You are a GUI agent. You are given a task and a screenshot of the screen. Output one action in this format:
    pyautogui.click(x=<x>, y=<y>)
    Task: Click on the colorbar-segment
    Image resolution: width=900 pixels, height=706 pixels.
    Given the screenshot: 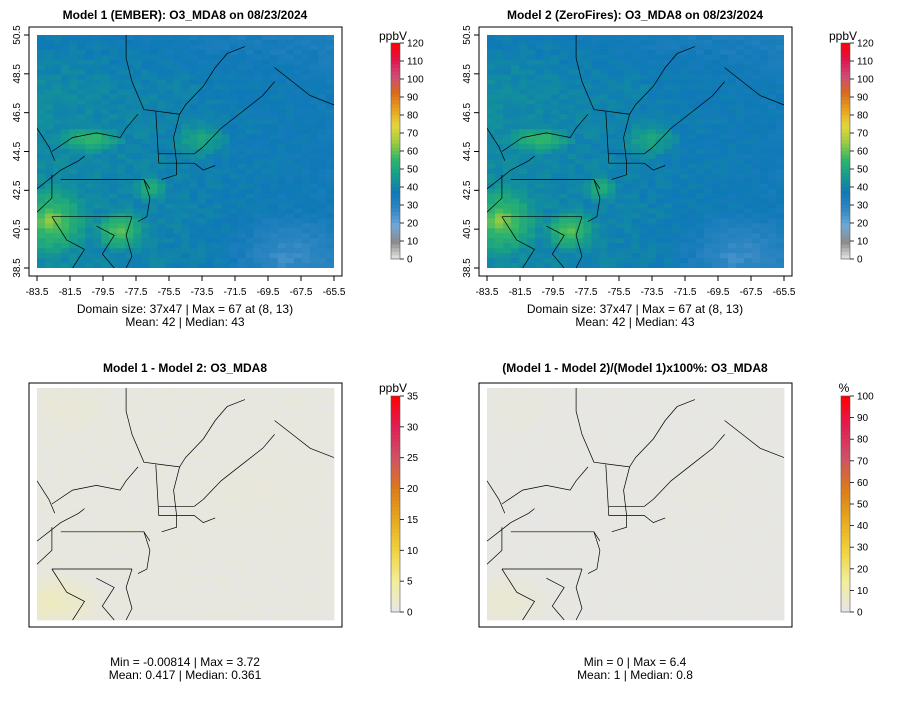 What is the action you would take?
    pyautogui.click(x=395, y=239)
    